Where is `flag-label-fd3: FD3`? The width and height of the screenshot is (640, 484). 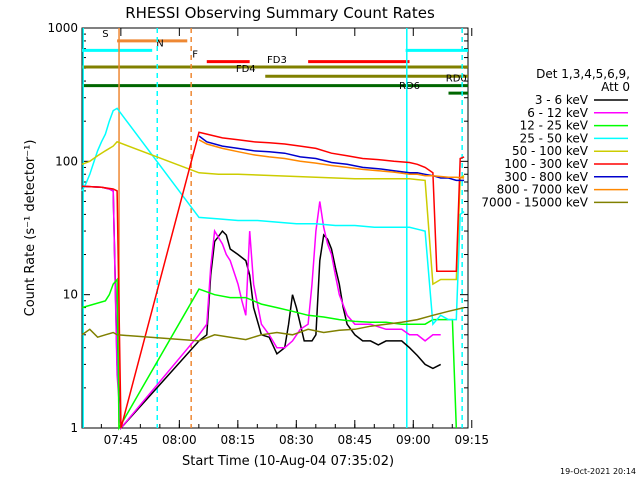 flag-label-fd3: FD3 is located at coordinates (277, 60).